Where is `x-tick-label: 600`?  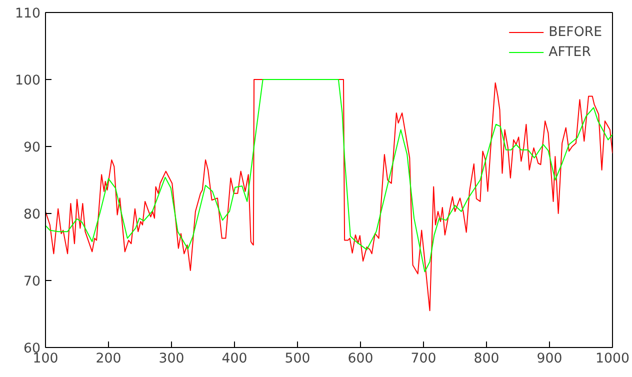
x-tick-label: 600 is located at coordinates (361, 359).